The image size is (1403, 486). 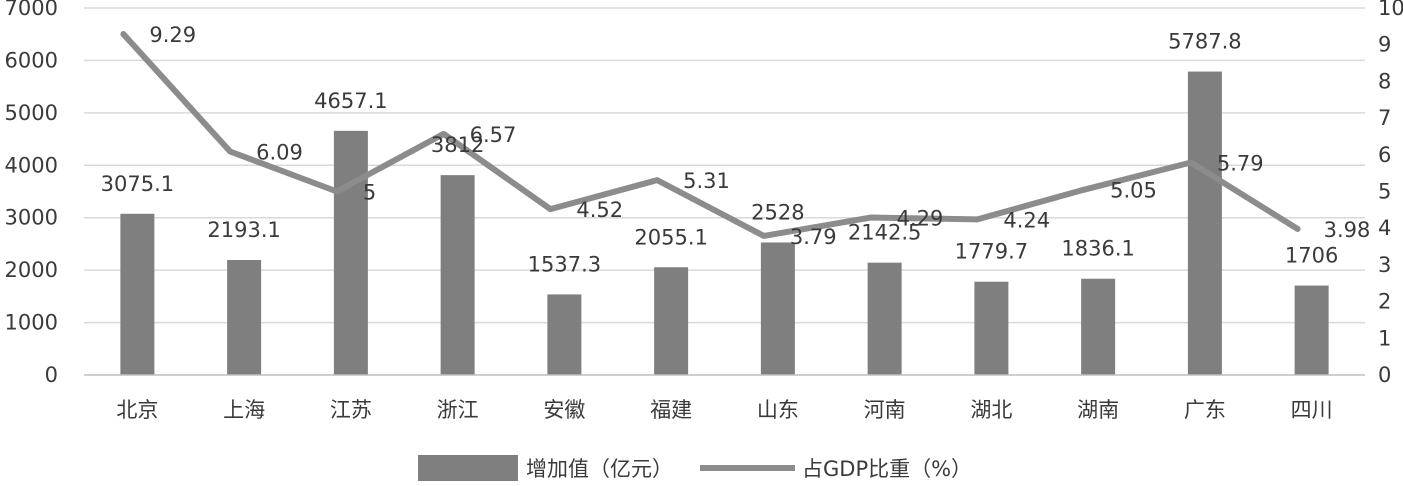 What do you see at coordinates (564, 264) in the screenshot?
I see `bar-value-label: 1537.3` at bounding box center [564, 264].